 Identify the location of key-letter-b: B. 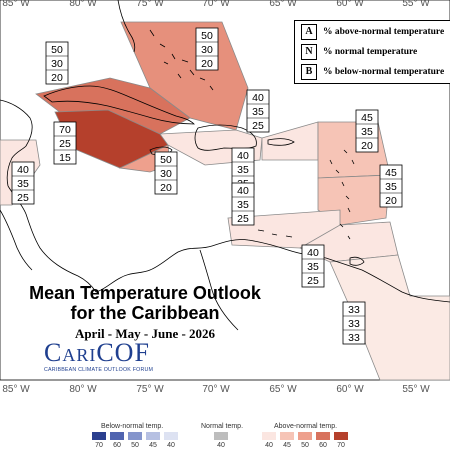
(309, 72).